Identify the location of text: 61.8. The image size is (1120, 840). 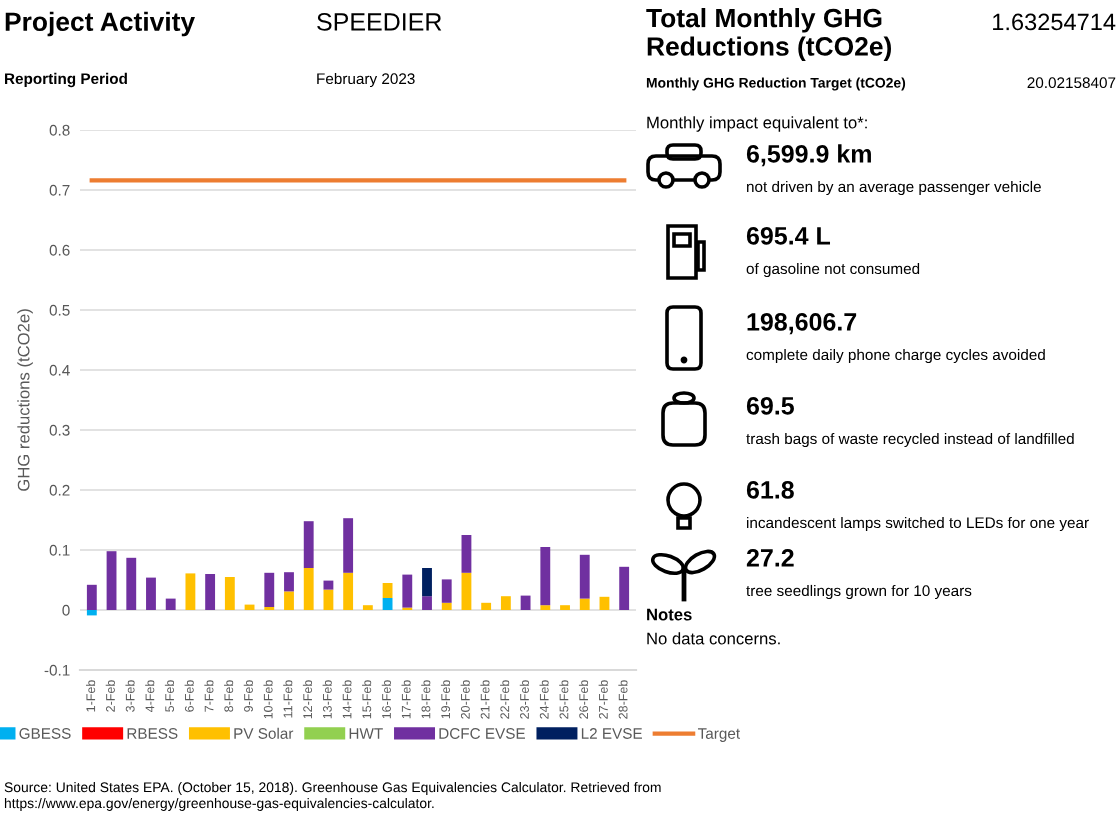
(770, 490).